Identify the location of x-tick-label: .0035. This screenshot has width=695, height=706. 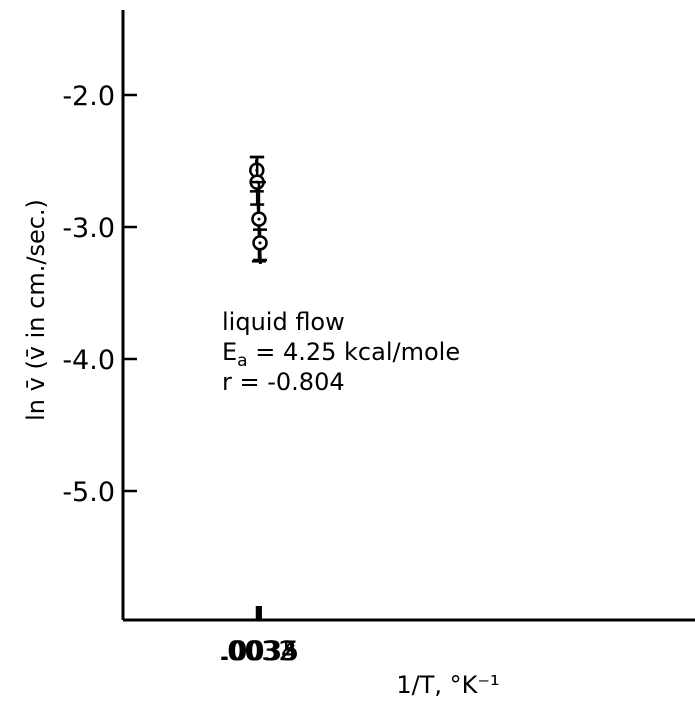
(260, 651).